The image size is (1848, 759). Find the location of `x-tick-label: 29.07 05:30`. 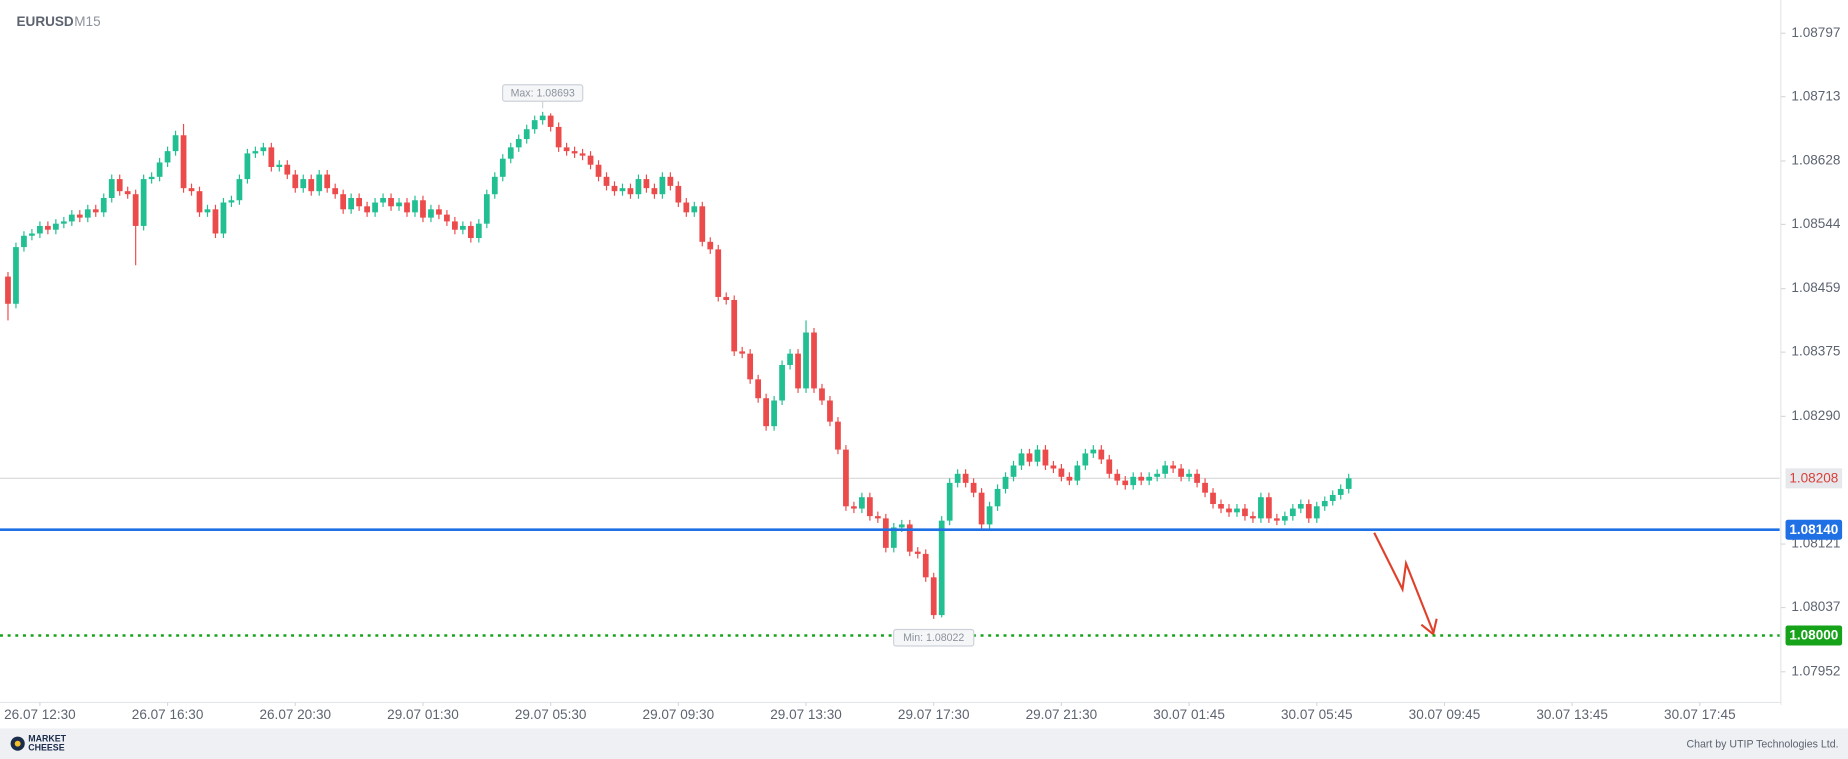

x-tick-label: 29.07 05:30 is located at coordinates (551, 714).